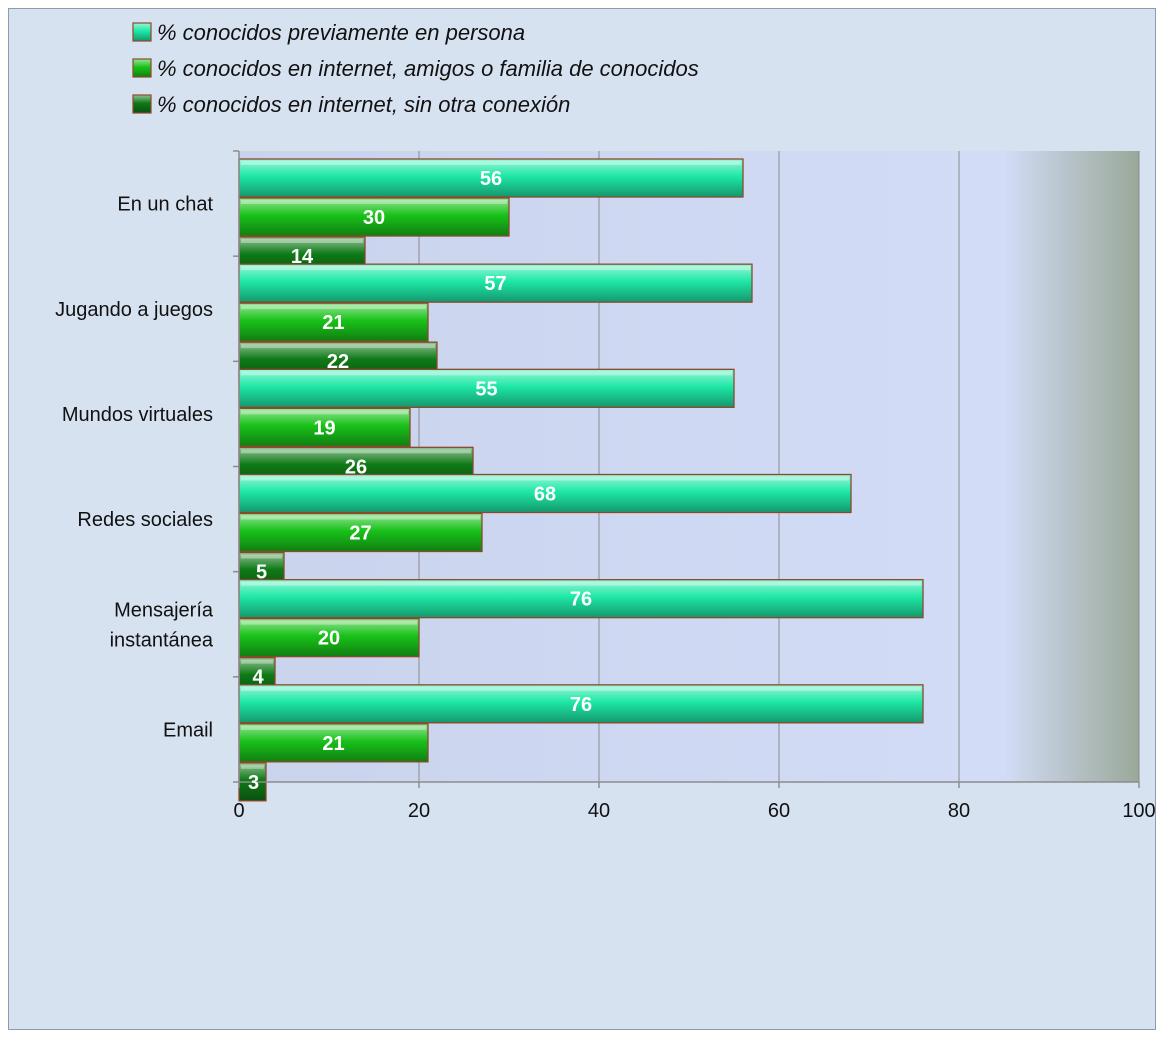 The width and height of the screenshot is (1165, 1038). What do you see at coordinates (165, 205) in the screenshot?
I see `category-label-1: En un chat` at bounding box center [165, 205].